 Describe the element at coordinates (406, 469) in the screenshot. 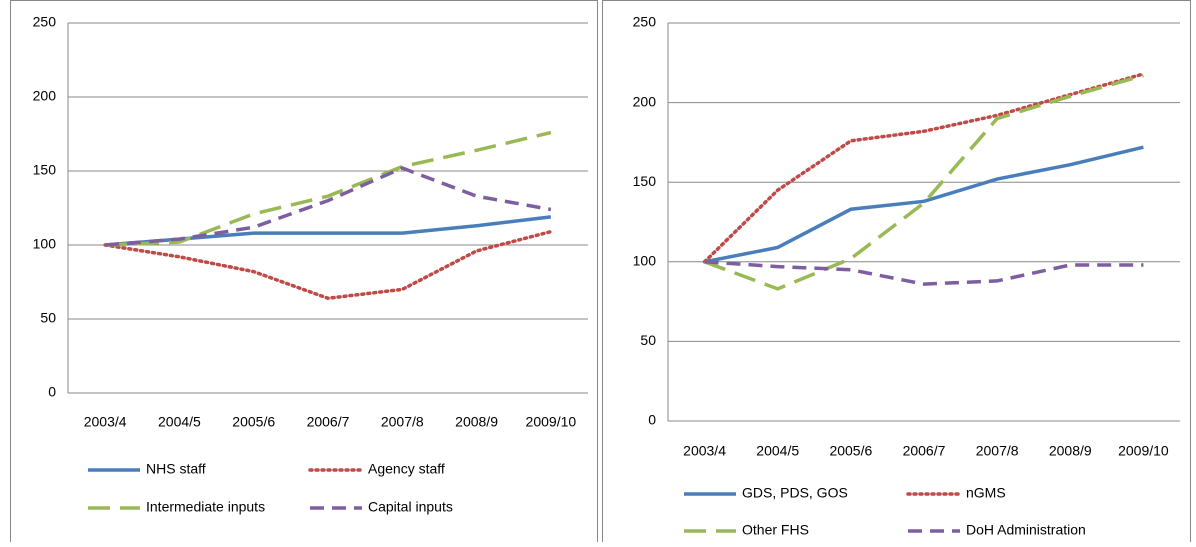

I see `legend-label: Agency staff` at that location.